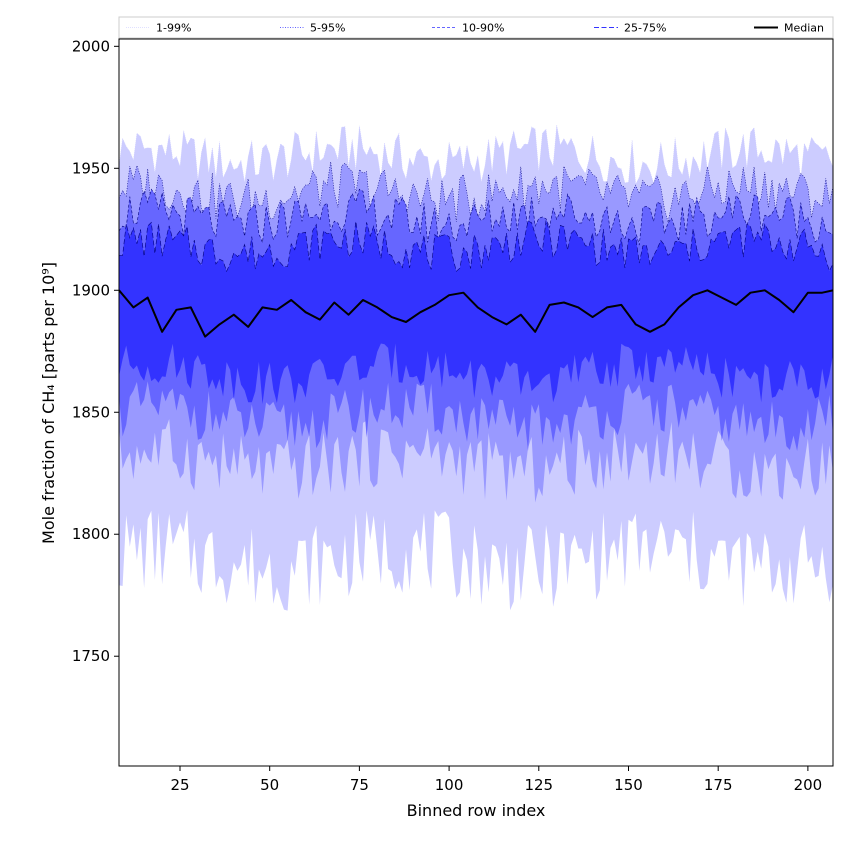 Image resolution: width=850 pixels, height=850 pixels. Describe the element at coordinates (91, 290) in the screenshot. I see `y-tick-label: 1900` at that location.